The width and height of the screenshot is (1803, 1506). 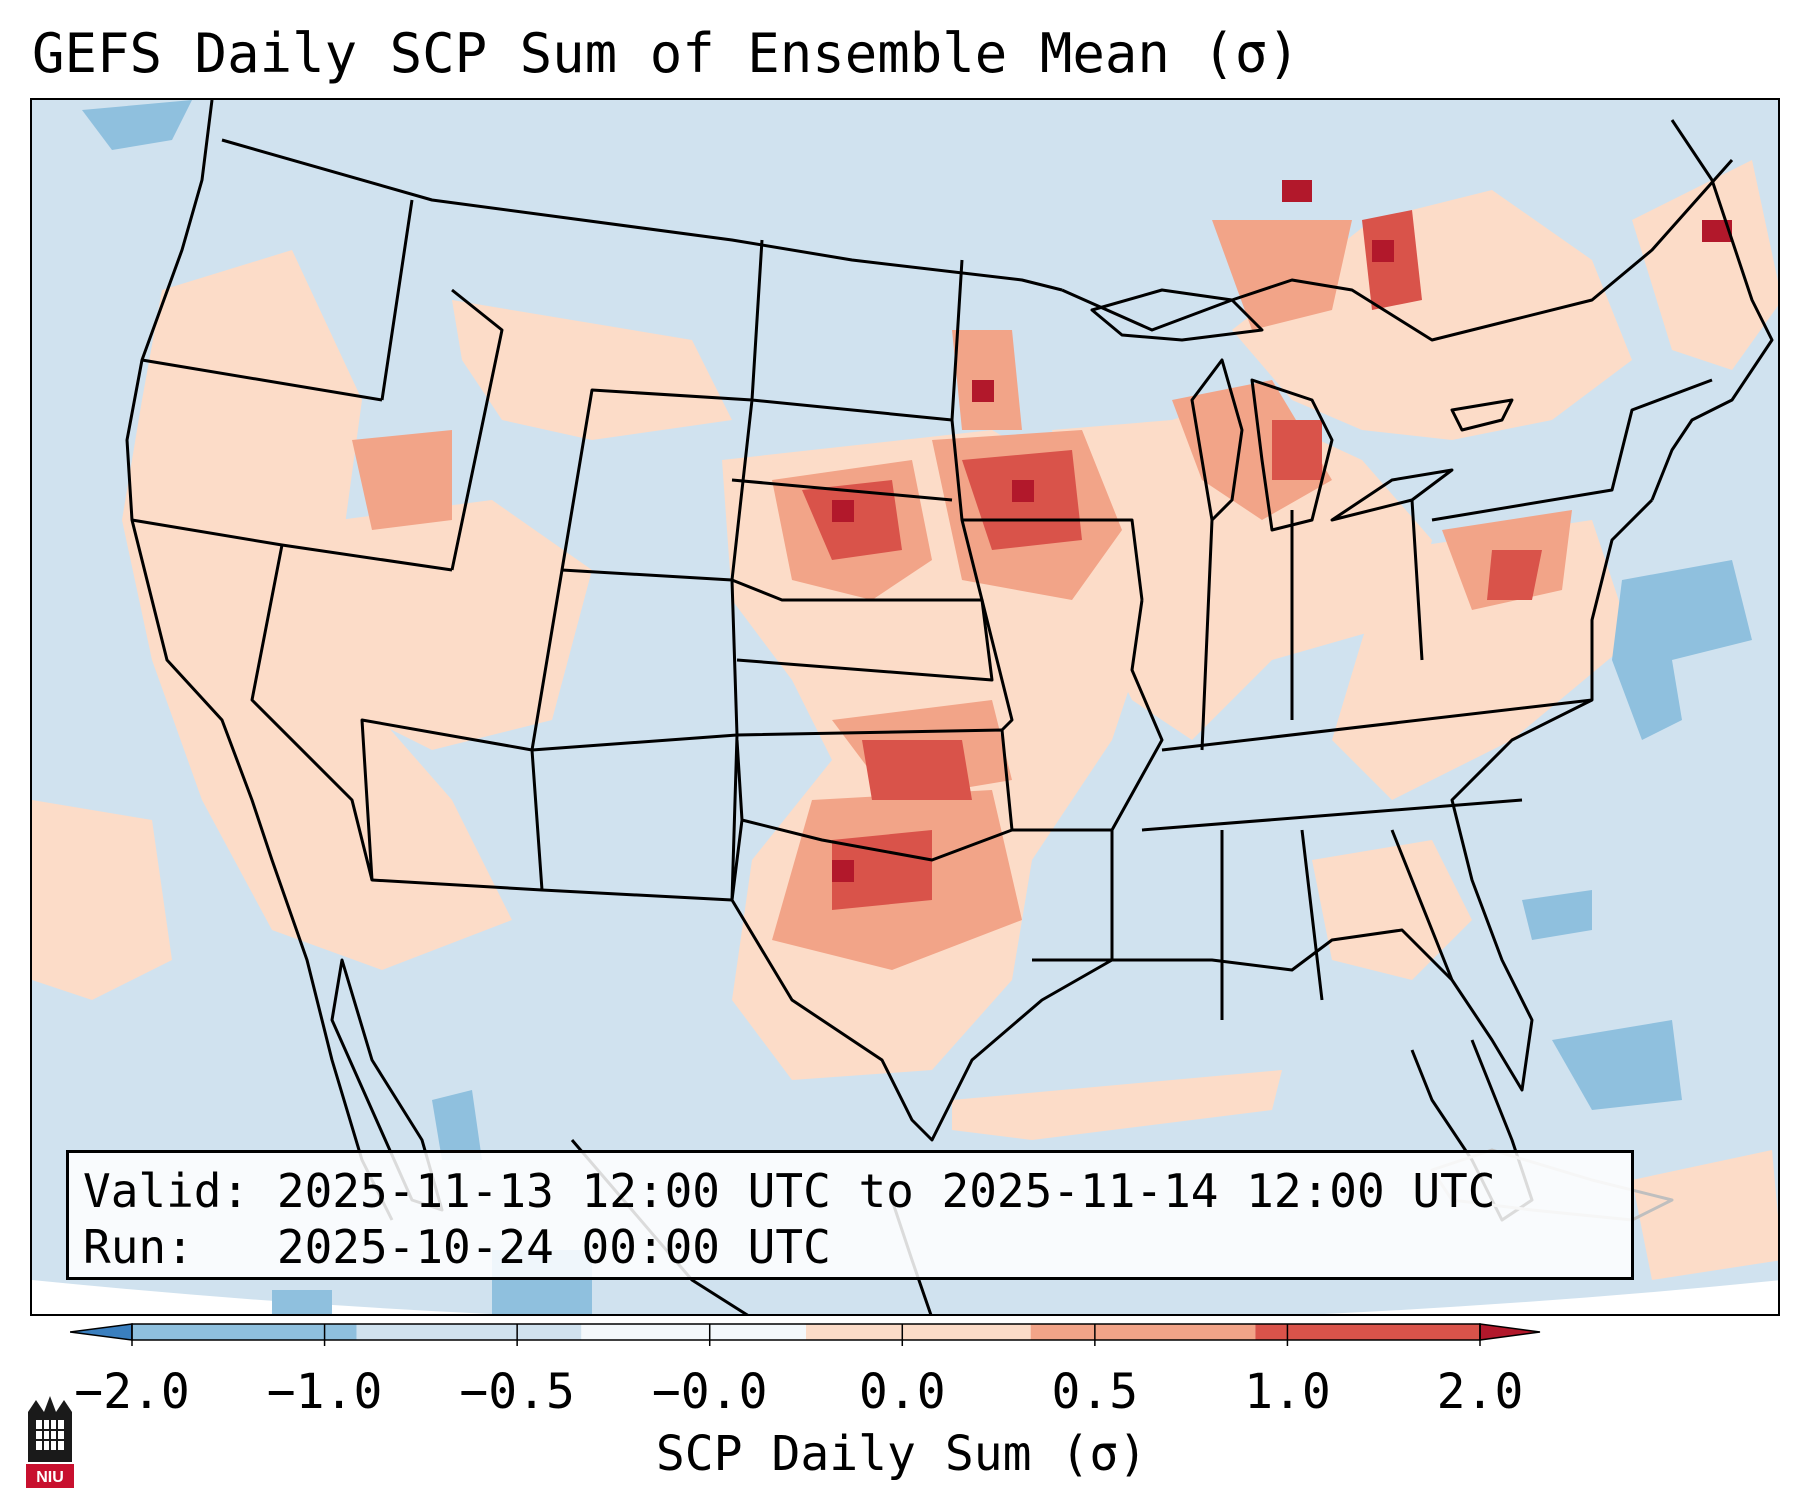 I want to click on anomaly-area-utah, so click(x=402, y=480).